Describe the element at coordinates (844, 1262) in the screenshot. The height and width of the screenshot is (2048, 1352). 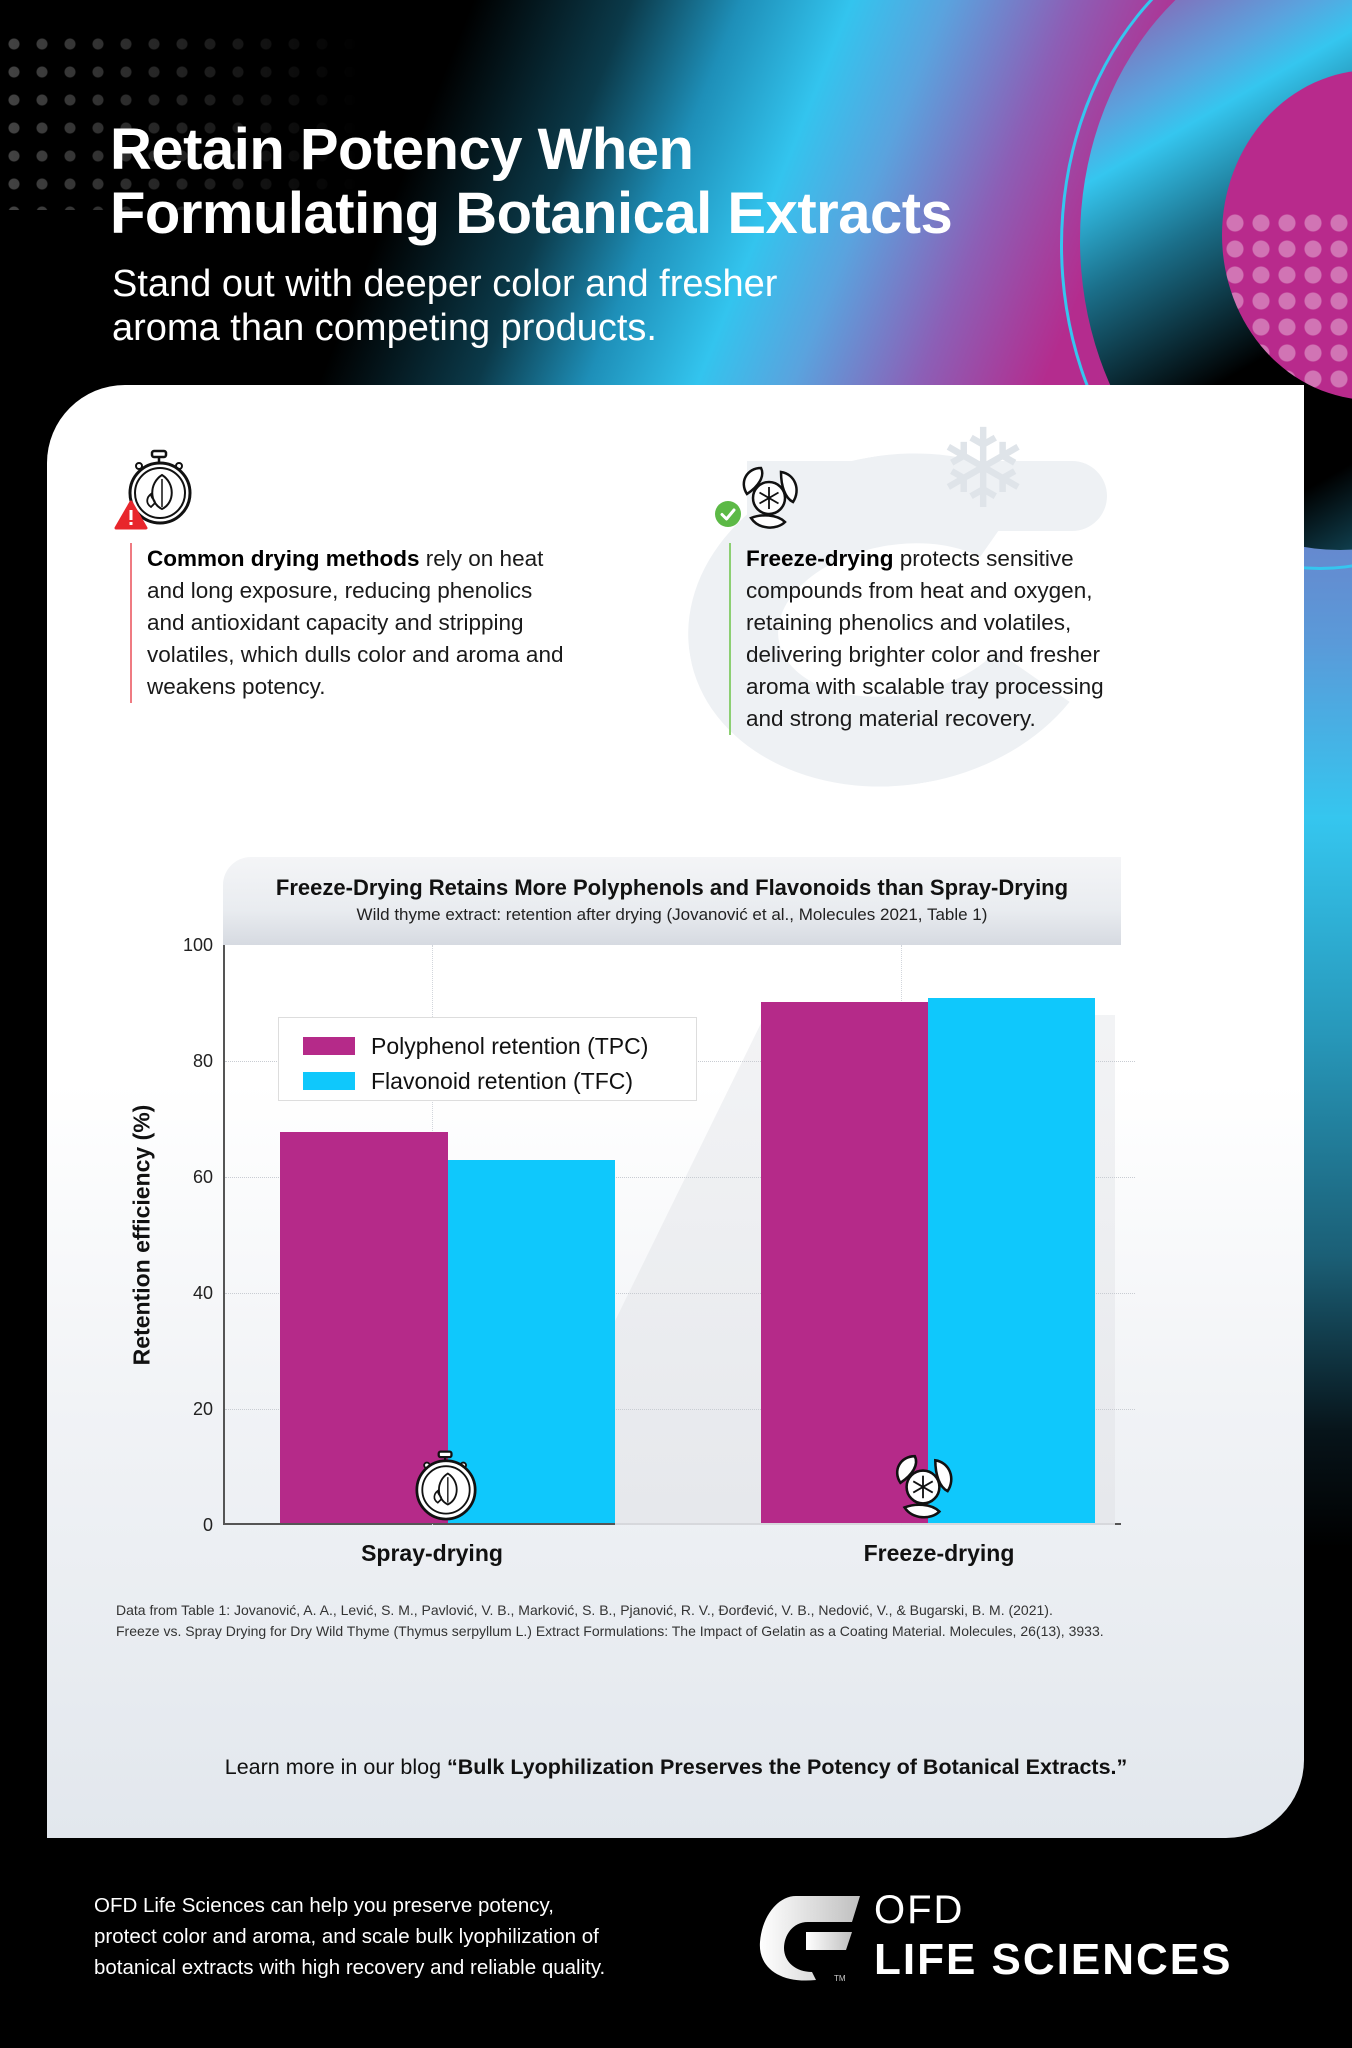
I see `bar-freeze-tpc` at that location.